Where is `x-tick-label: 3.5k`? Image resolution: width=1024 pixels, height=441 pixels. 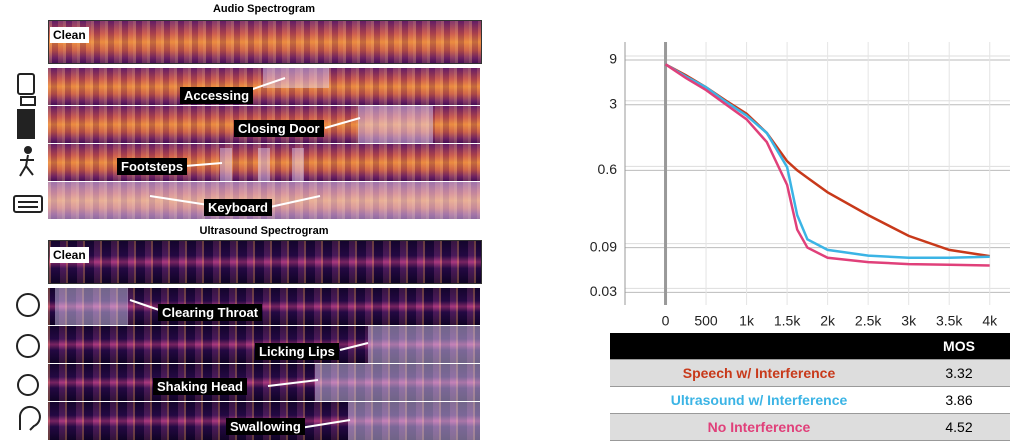
x-tick-label: 3.5k is located at coordinates (949, 321).